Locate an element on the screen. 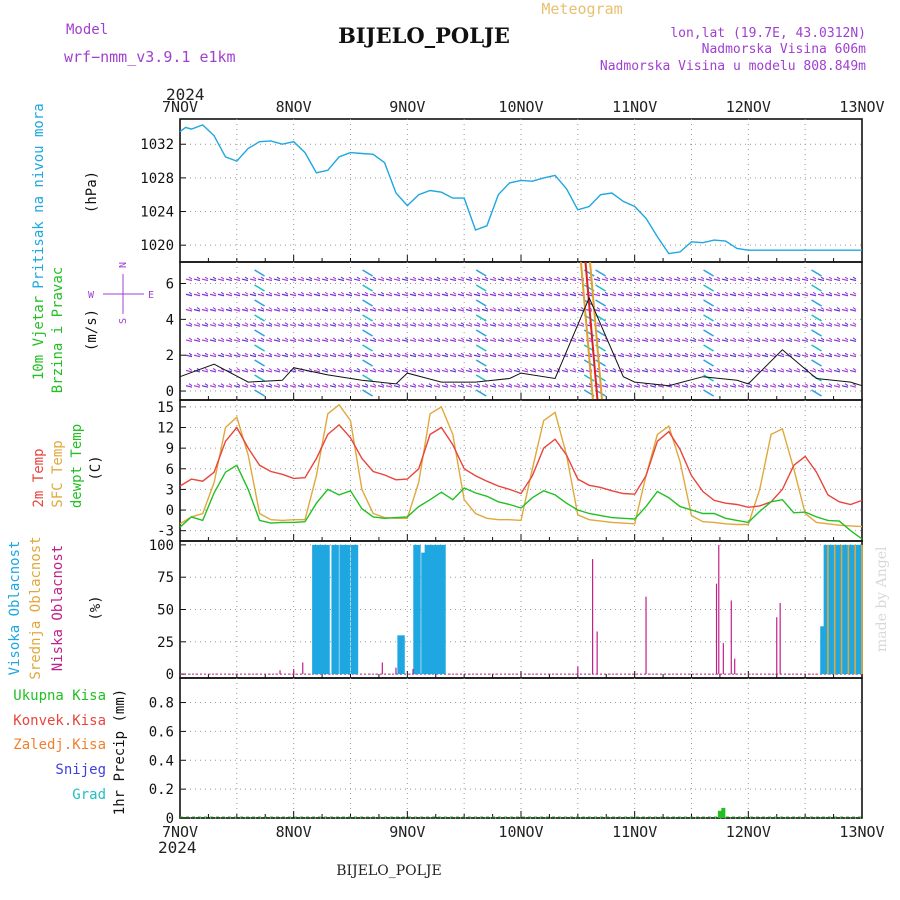 This screenshot has height=900, width=900. y-tick-label: -3 is located at coordinates (165, 532).